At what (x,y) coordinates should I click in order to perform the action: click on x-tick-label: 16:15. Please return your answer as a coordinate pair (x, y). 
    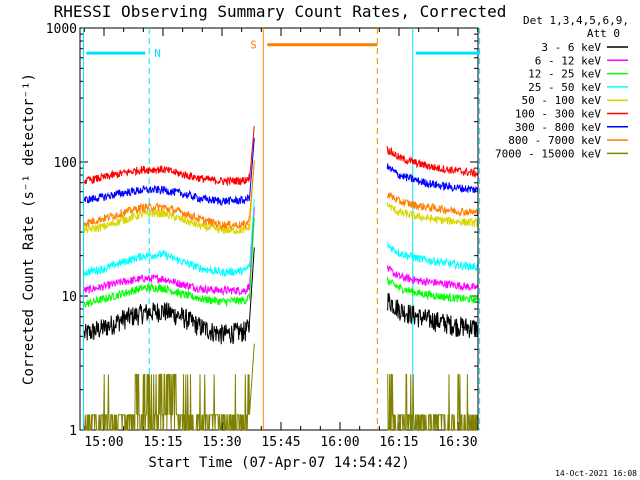
    Looking at the image, I should click on (398, 442).